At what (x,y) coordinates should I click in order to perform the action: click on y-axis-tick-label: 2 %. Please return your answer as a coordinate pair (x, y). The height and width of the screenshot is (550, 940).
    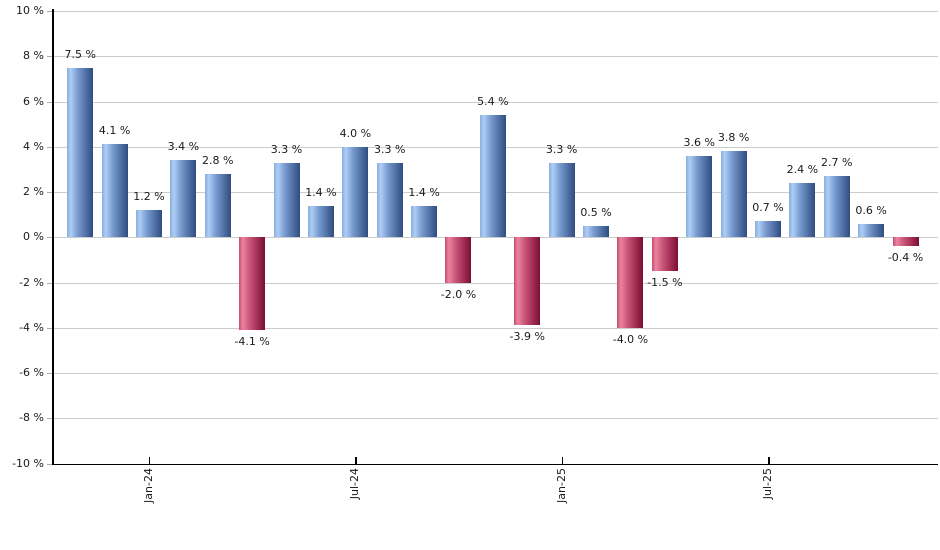
    Looking at the image, I should click on (33, 191).